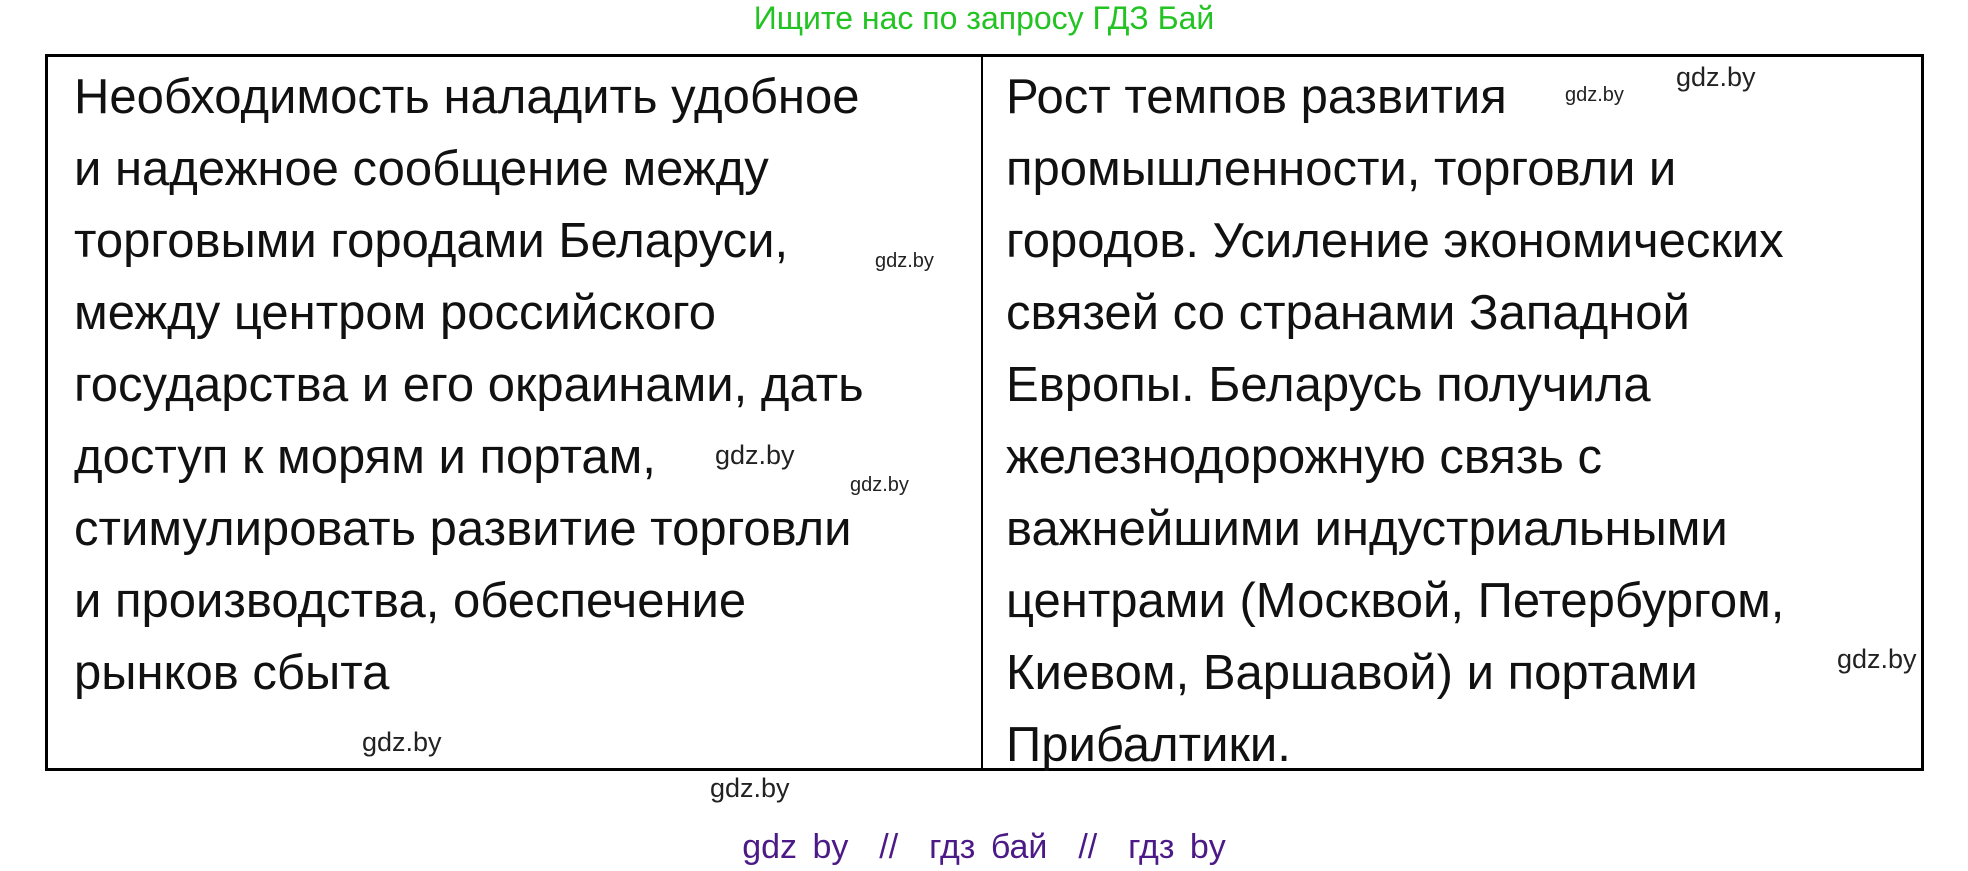 Image resolution: width=1968 pixels, height=871 pixels. I want to click on text-line: государства и его окраинами, дать, so click(469, 385).